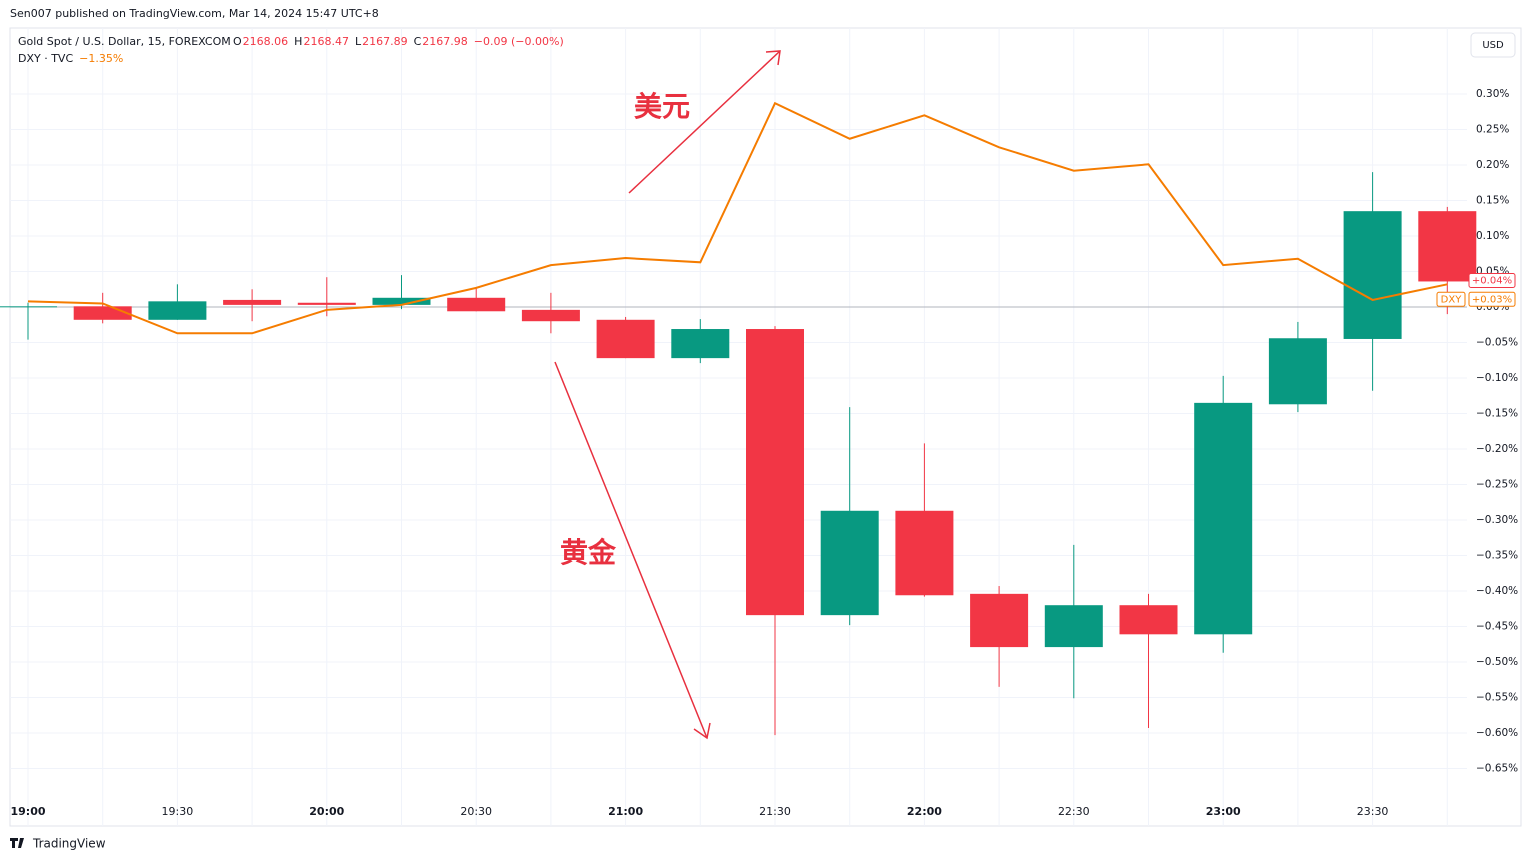 The height and width of the screenshot is (865, 1531). I want to click on x-tick-label: 19:00, so click(27, 811).